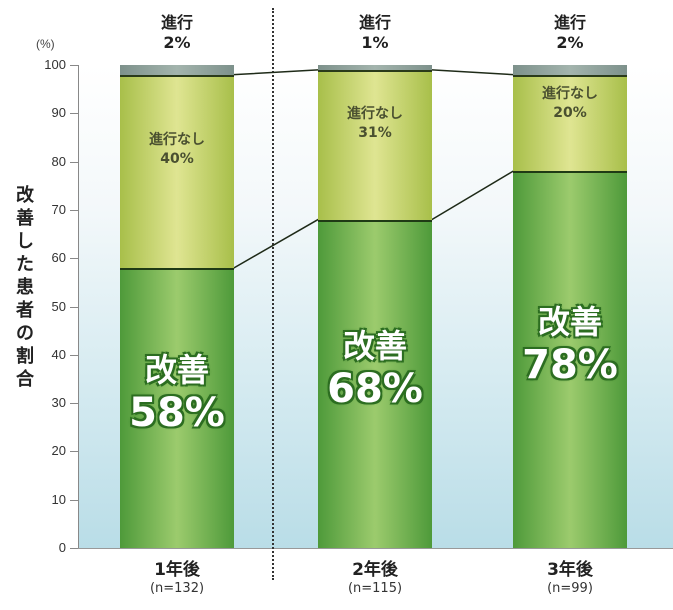  I want to click on divider-dotted-line, so click(273, 294).